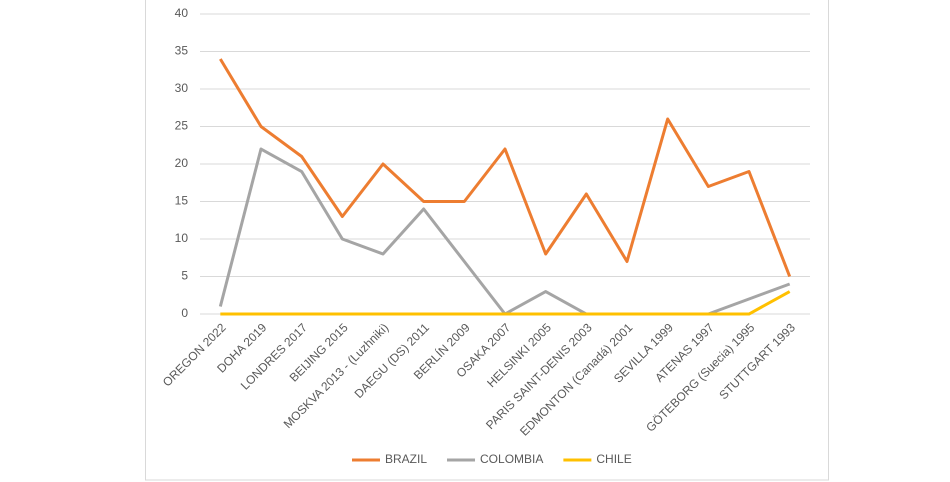  I want to click on y-tick-label: 10, so click(182, 238).